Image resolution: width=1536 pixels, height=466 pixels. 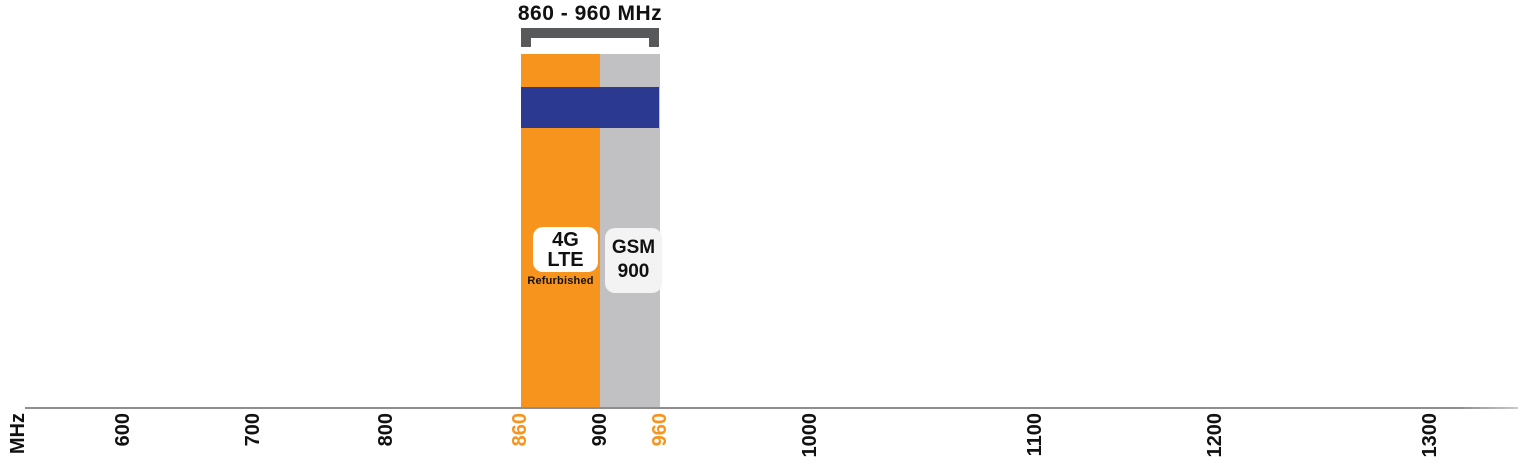 What do you see at coordinates (1035, 435) in the screenshot?
I see `axis-tick-1100: 1100` at bounding box center [1035, 435].